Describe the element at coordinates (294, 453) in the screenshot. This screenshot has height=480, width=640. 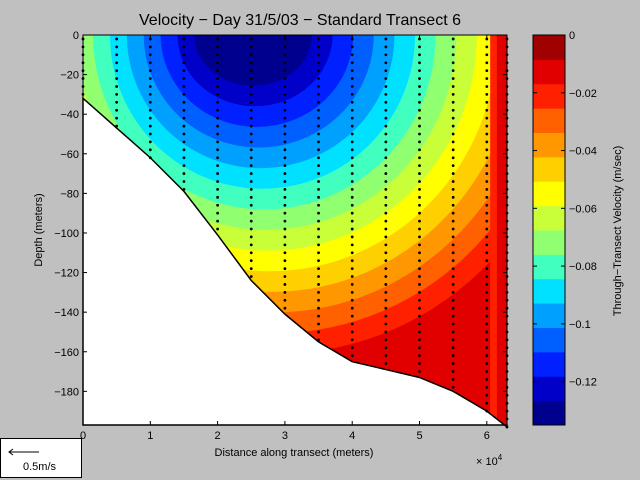
I see `x-axis-label: Distance along transect (meters)` at that location.